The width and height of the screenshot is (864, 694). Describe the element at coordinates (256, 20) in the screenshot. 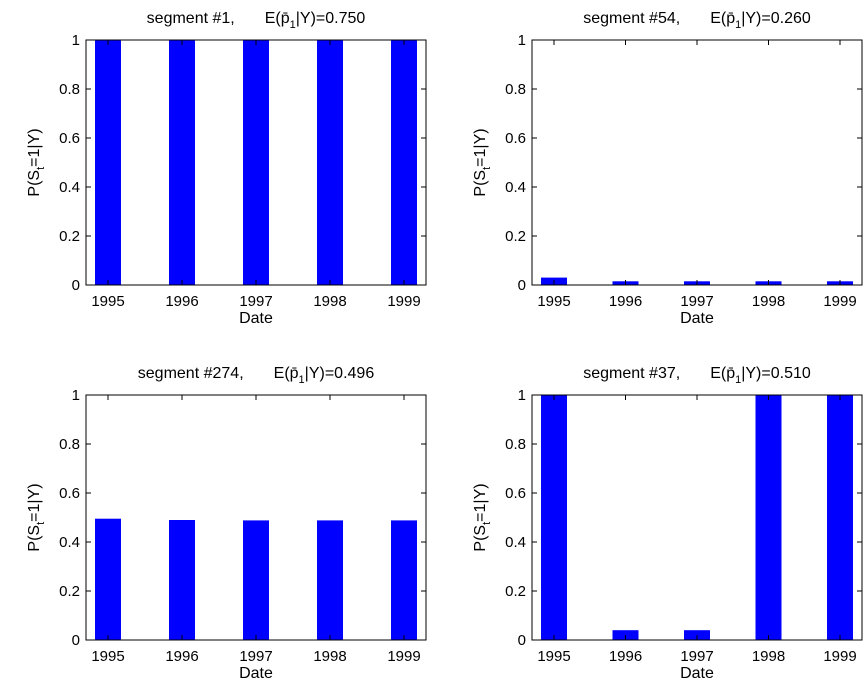

I see `chart-title: segment #1, E(p̄1|Y)=0.750` at that location.